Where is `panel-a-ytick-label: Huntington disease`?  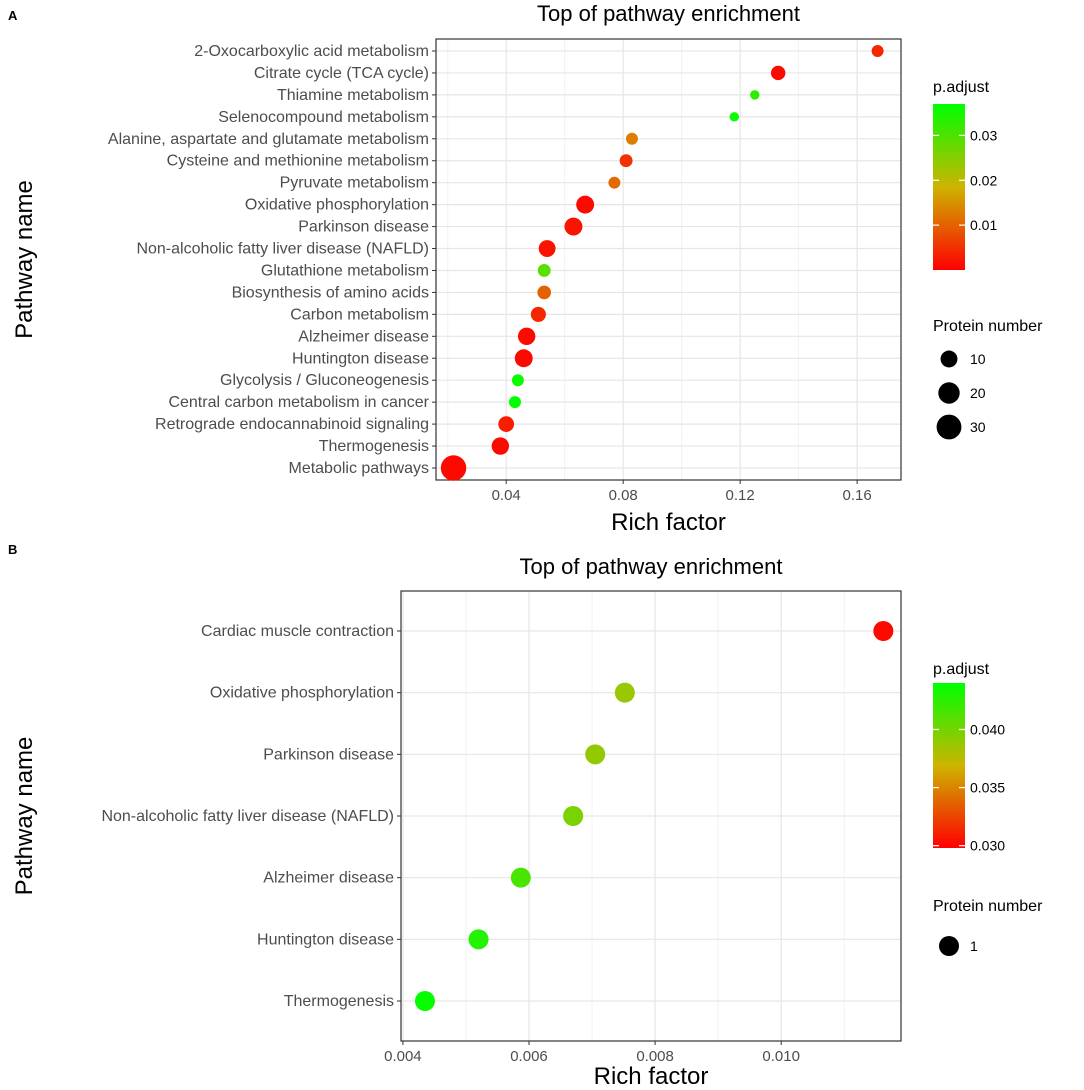 panel-a-ytick-label: Huntington disease is located at coordinates (360, 358).